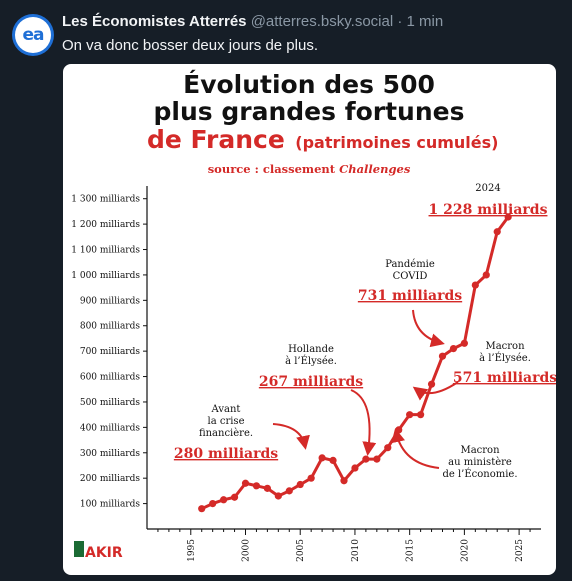 This screenshot has width=572, height=581. I want to click on annotation-arrow-hollande, so click(363, 422).